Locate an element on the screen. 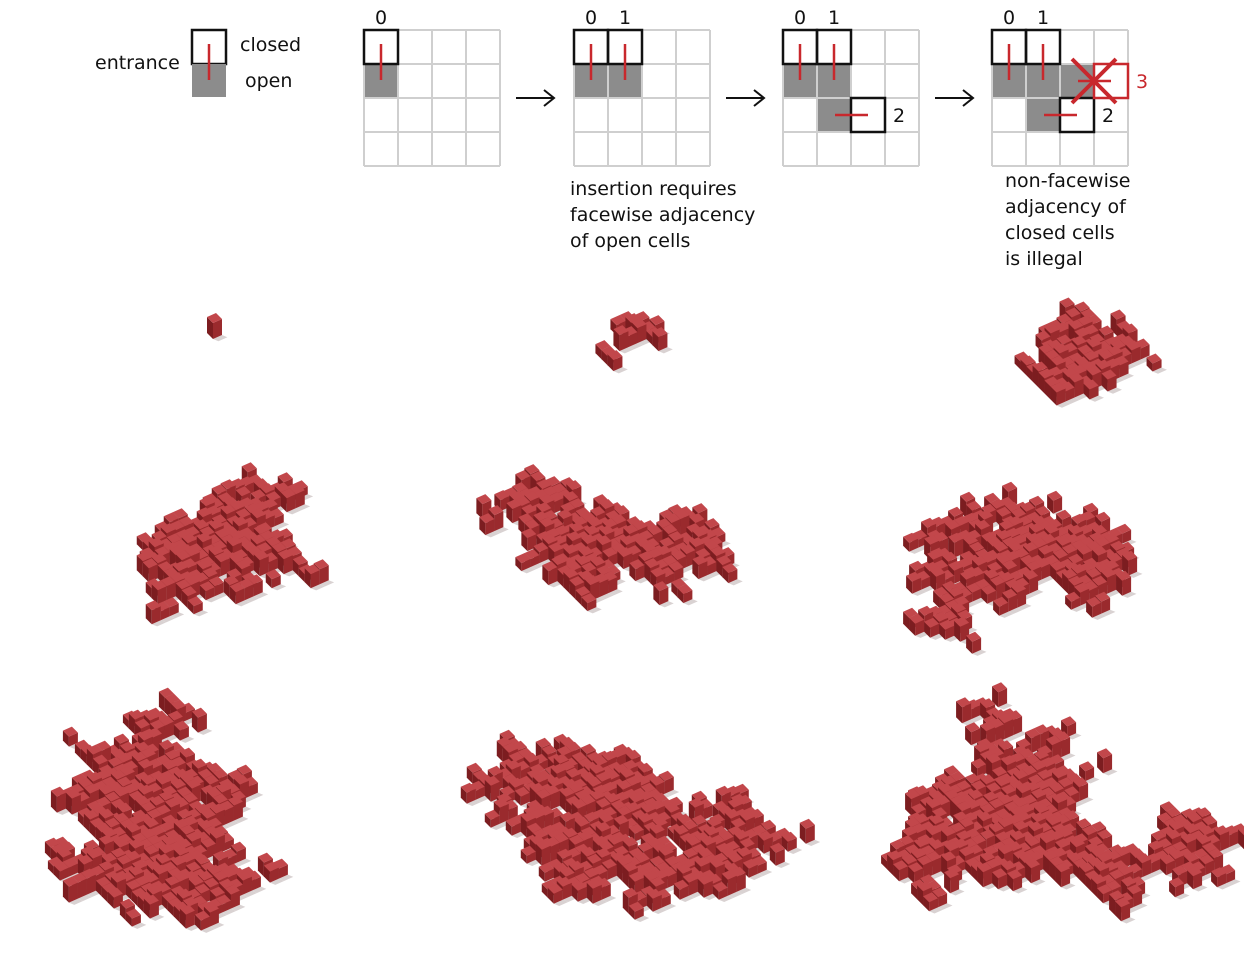 This screenshot has width=1244, height=962. caption: insertion requires is located at coordinates (653, 189).